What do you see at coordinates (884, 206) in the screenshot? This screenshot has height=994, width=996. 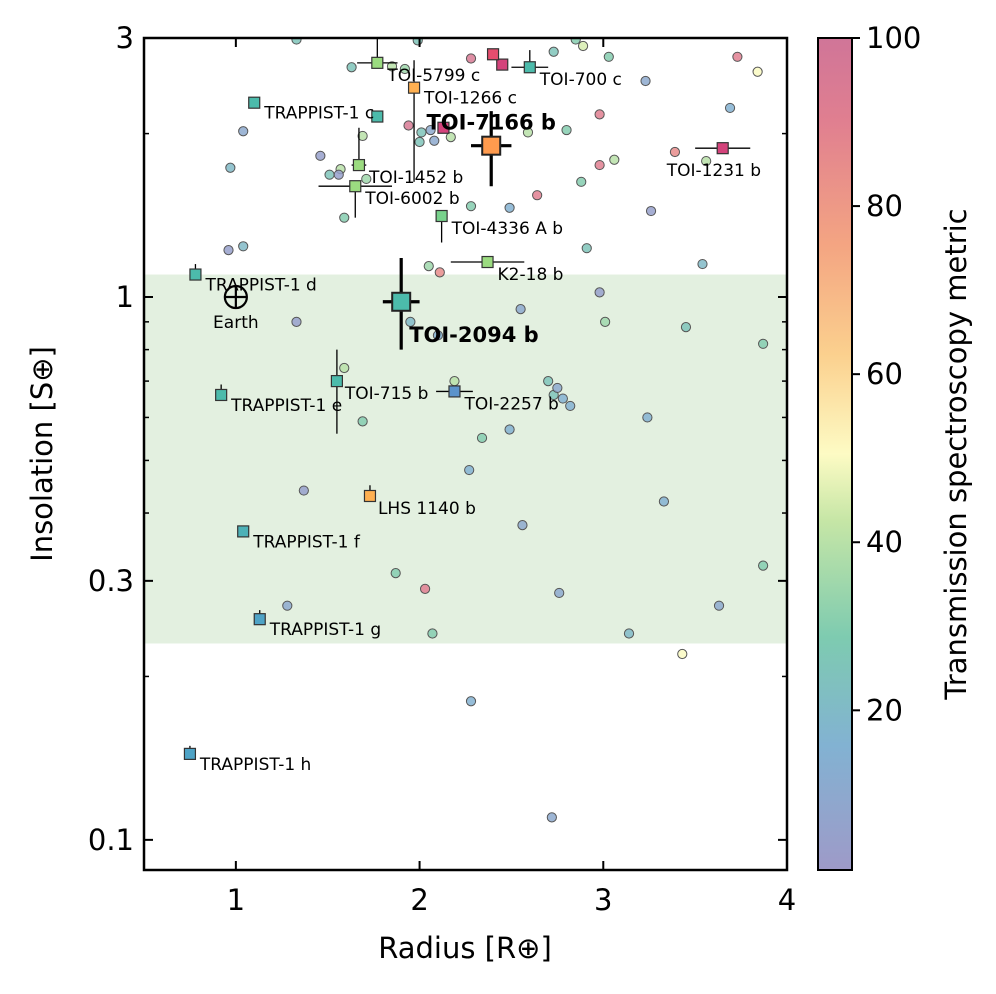 I see `colorbar-tick-label: 80` at bounding box center [884, 206].